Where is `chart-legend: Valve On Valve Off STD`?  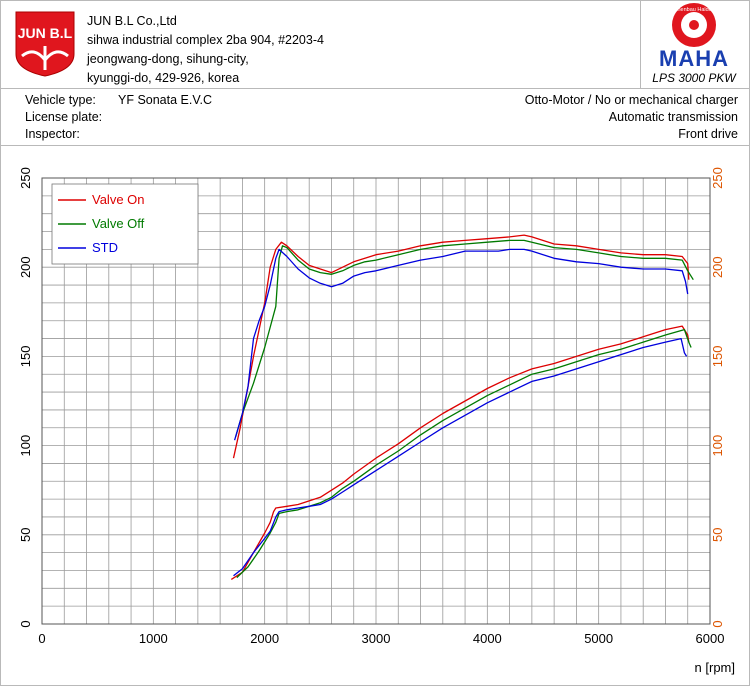
chart-legend: Valve On Valve Off STD is located at coordinates (125, 224).